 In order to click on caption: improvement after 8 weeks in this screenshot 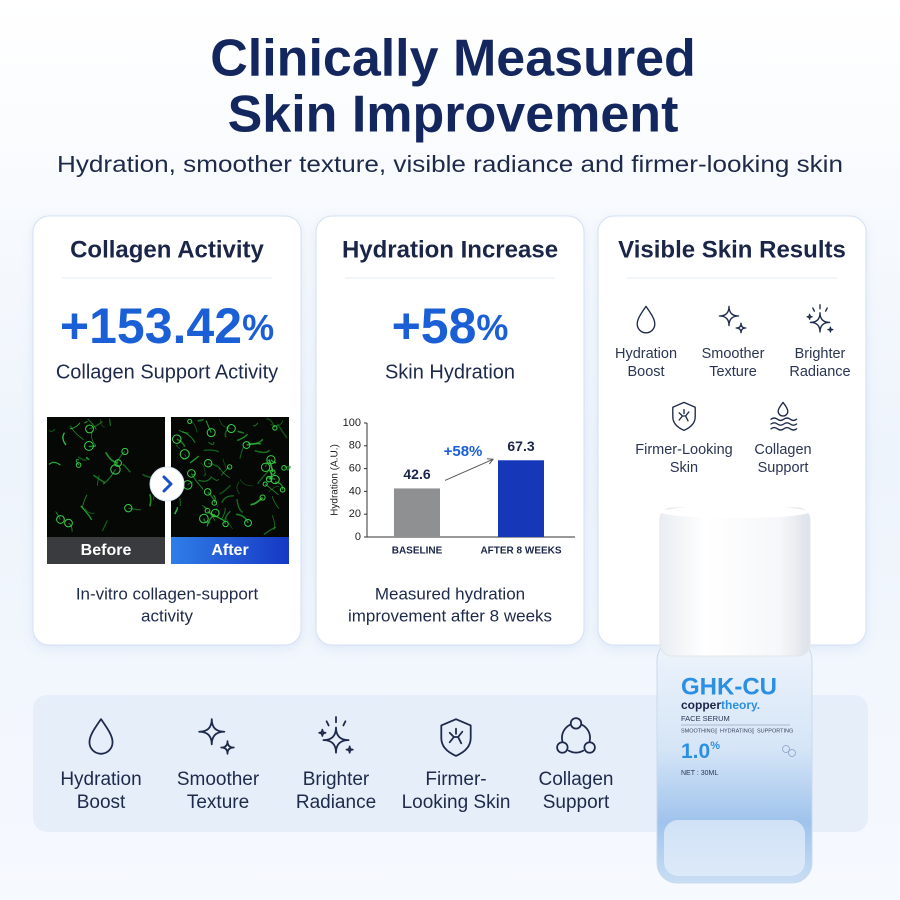, I will do `click(450, 615)`.